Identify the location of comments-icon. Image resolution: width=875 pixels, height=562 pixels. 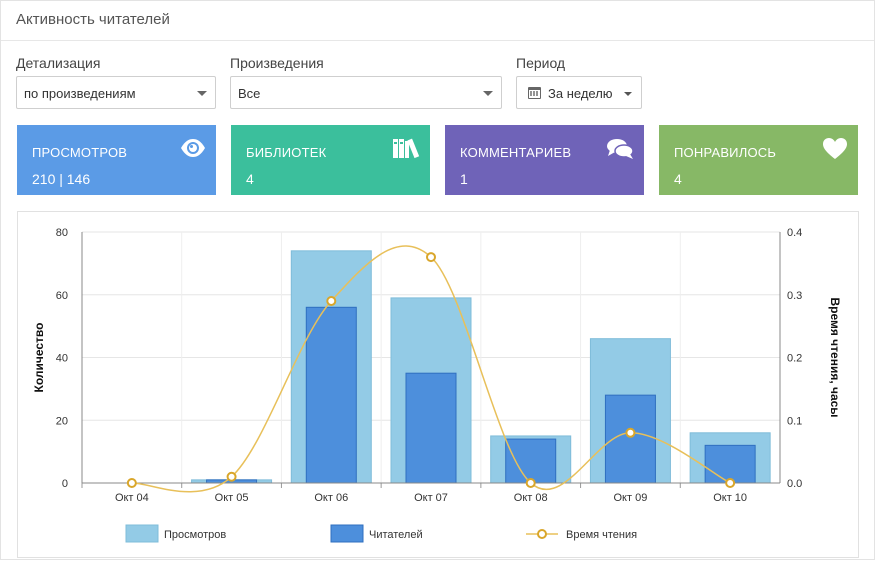
(620, 149).